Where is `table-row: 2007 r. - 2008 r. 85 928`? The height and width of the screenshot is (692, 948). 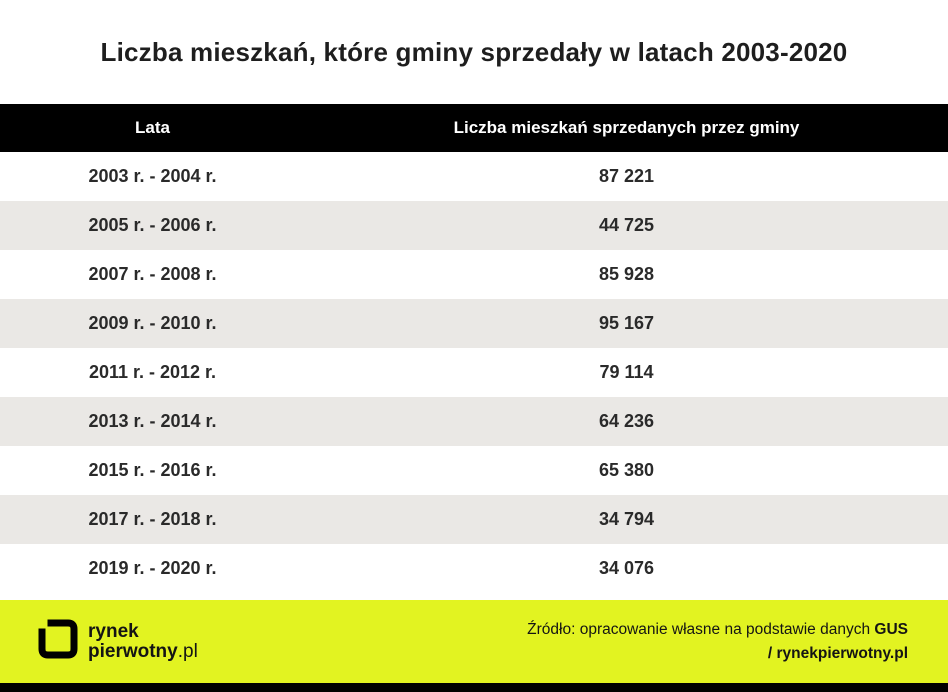
table-row: 2007 r. - 2008 r. 85 928 is located at coordinates (474, 274).